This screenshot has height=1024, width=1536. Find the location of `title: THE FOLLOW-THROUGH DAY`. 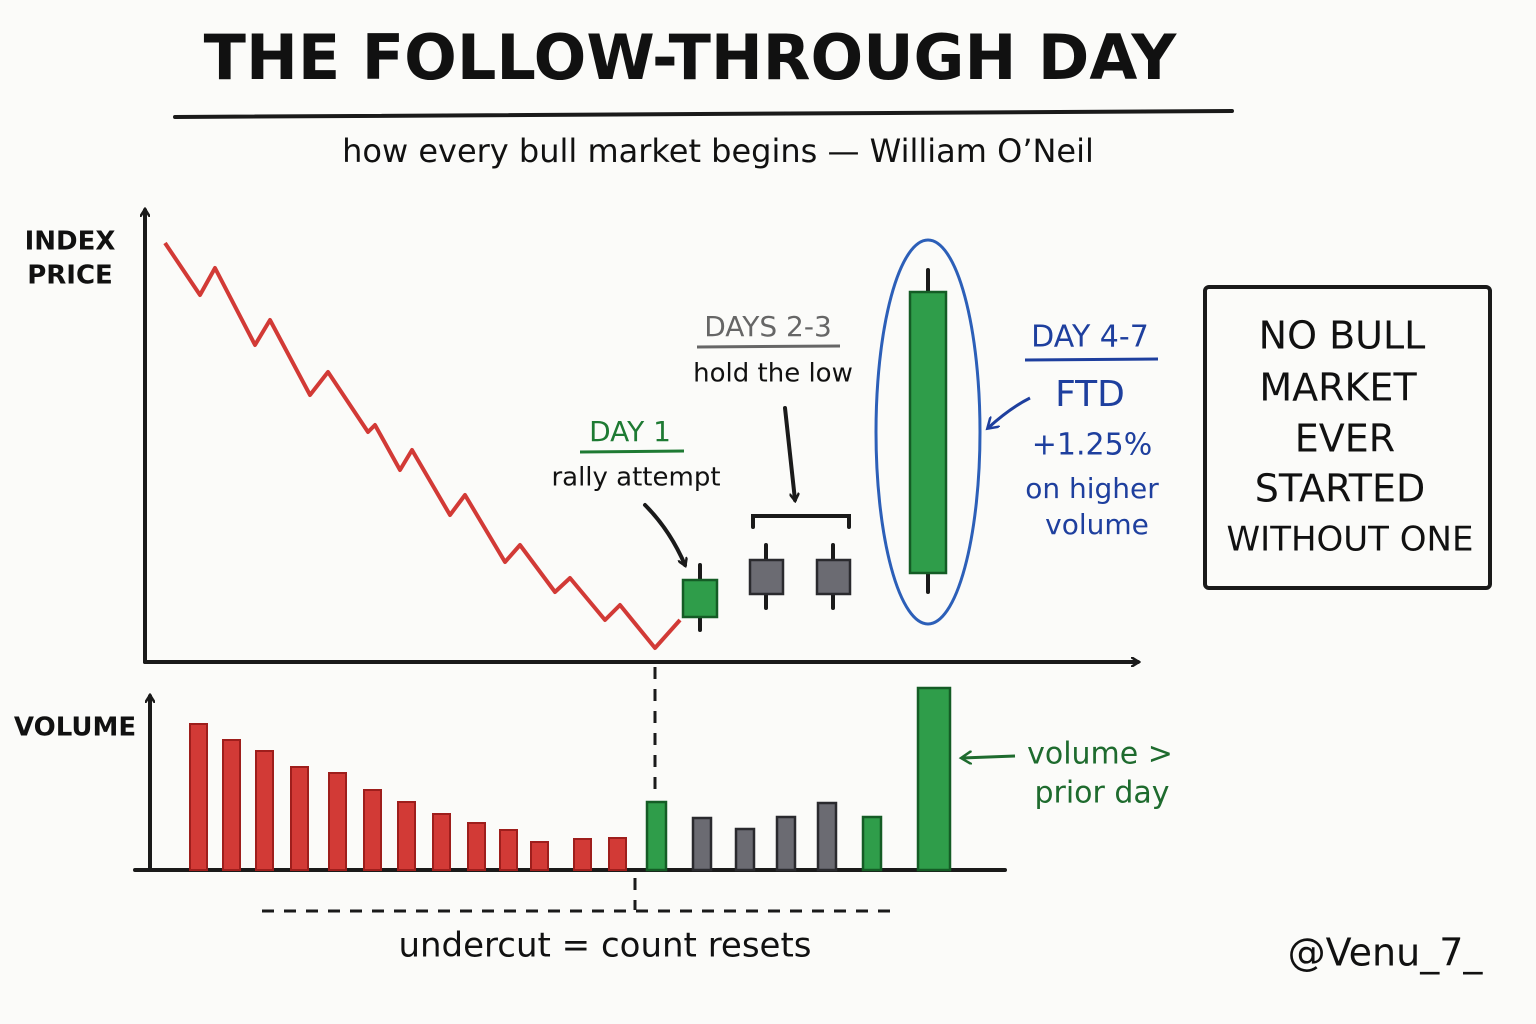

title: THE FOLLOW-THROUGH DAY is located at coordinates (691, 57).